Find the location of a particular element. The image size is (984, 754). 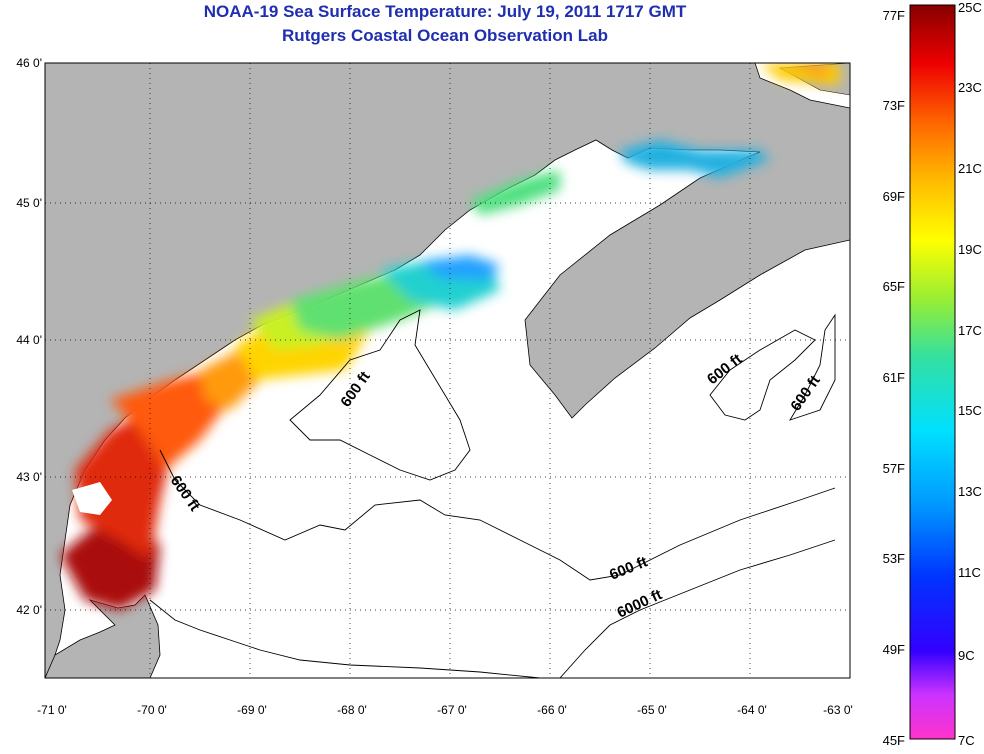

lon-label: -69 0' is located at coordinates (252, 710).